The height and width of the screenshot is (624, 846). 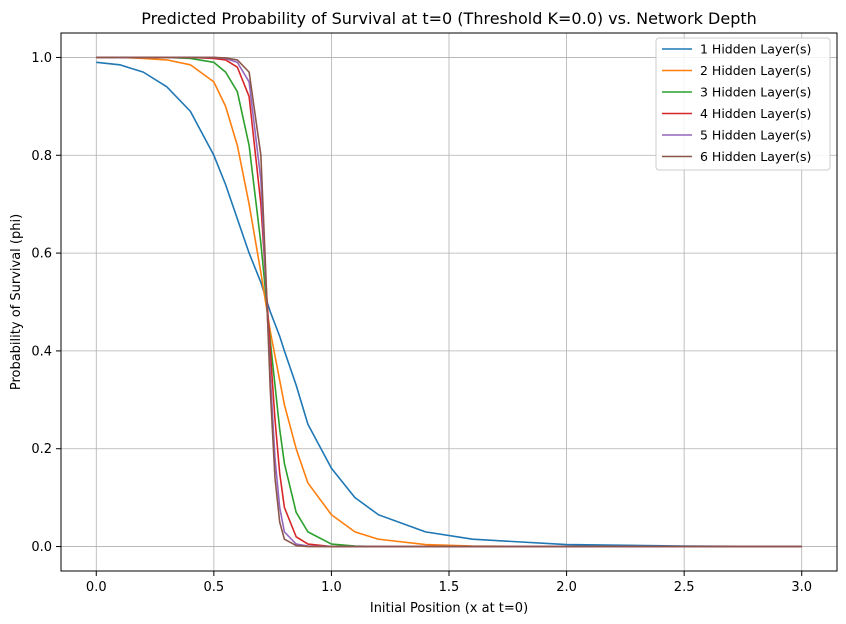 What do you see at coordinates (755, 113) in the screenshot?
I see `legend-label-4: 4 Hidden Layer(s)` at bounding box center [755, 113].